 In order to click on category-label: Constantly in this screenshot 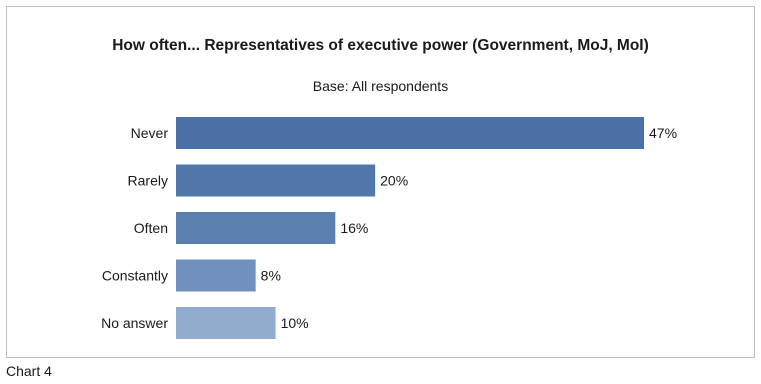, I will do `click(135, 276)`.